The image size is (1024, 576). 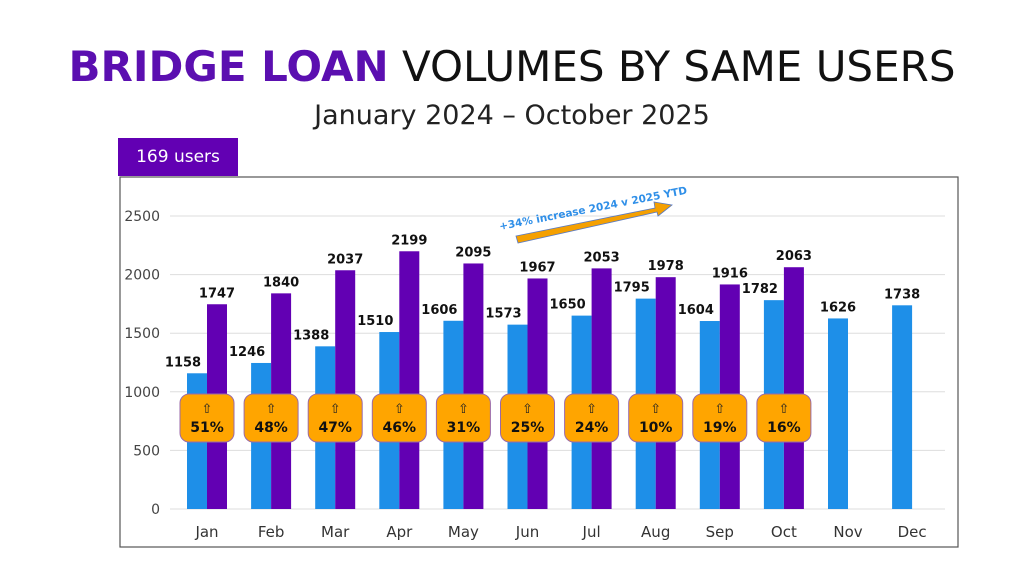 I want to click on data-label-2025: 2037, so click(x=345, y=259).